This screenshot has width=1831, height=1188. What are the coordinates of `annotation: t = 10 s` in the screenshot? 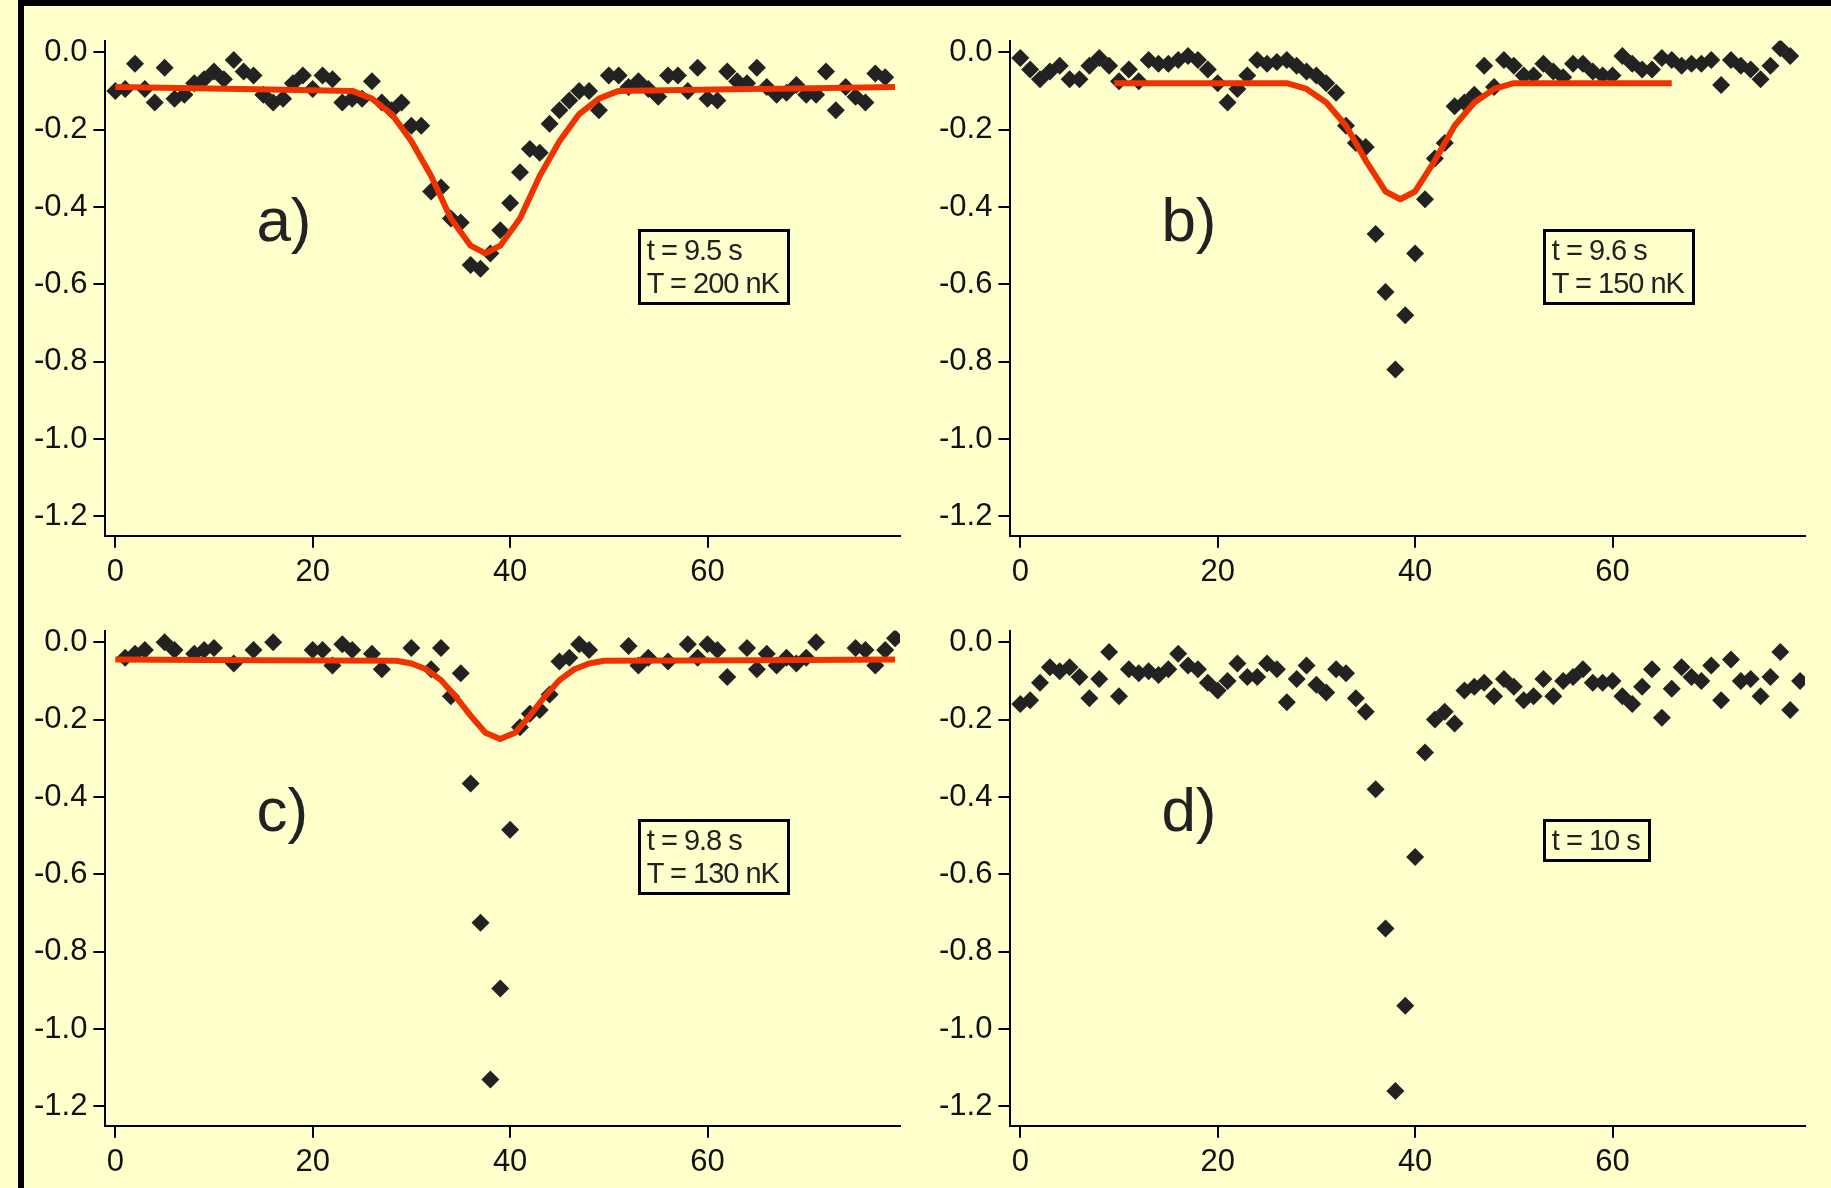 It's located at (1596, 840).